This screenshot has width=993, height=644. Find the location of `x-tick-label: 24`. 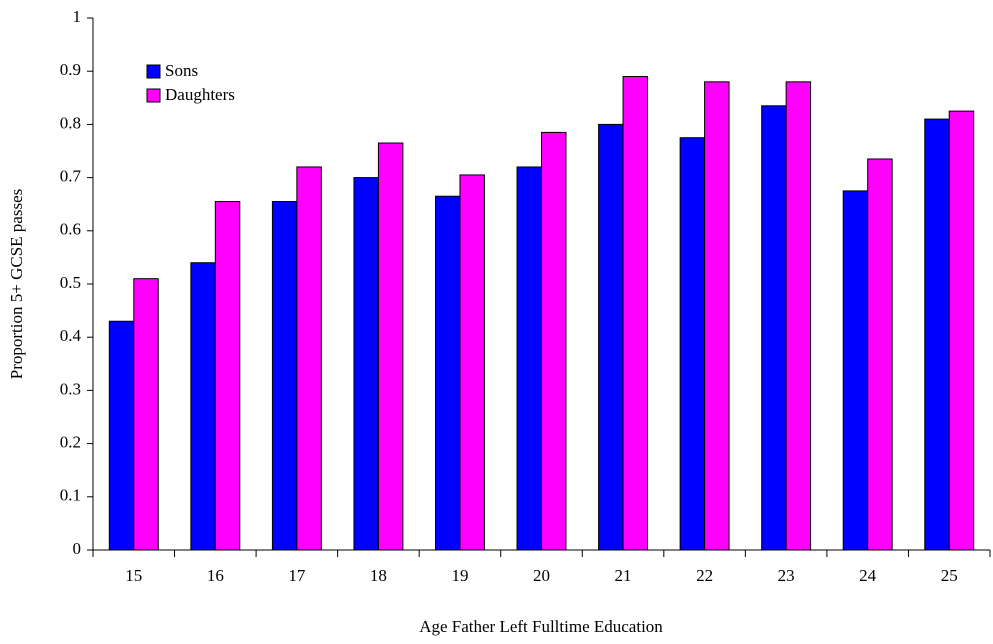

x-tick-label: 24 is located at coordinates (868, 575).